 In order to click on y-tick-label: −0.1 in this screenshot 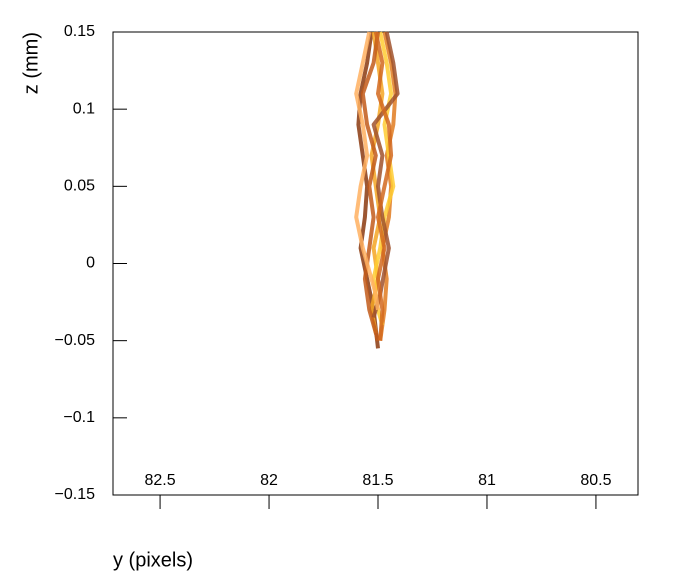, I will do `click(79, 417)`.